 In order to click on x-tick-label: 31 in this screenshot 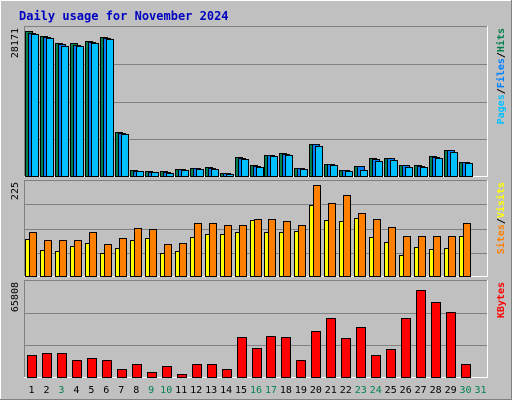, I will do `click(480, 390)`.